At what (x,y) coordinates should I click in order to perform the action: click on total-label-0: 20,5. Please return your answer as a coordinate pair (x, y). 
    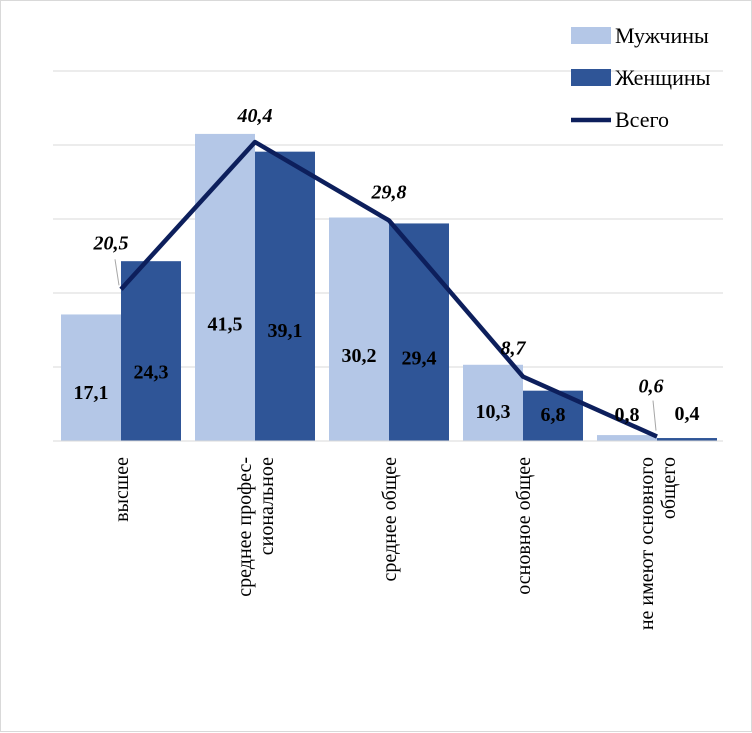
    Looking at the image, I should click on (111, 243).